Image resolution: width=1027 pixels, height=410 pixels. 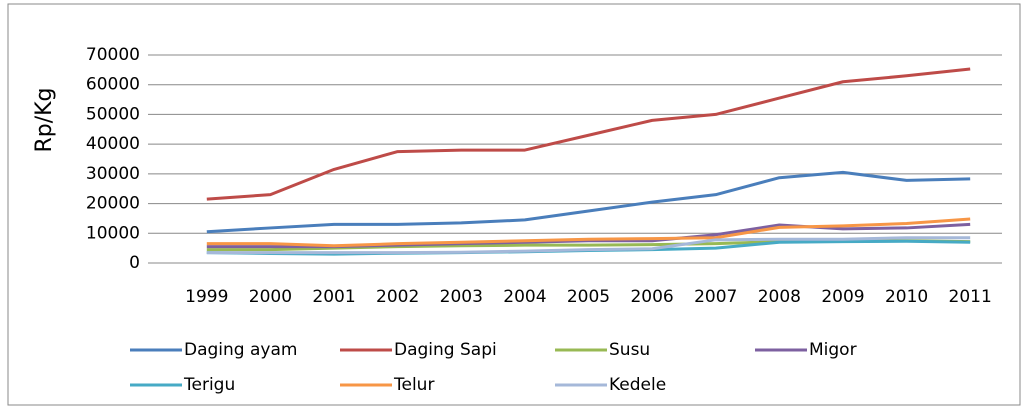 I want to click on y-tick-label: 40000, so click(x=113, y=144).